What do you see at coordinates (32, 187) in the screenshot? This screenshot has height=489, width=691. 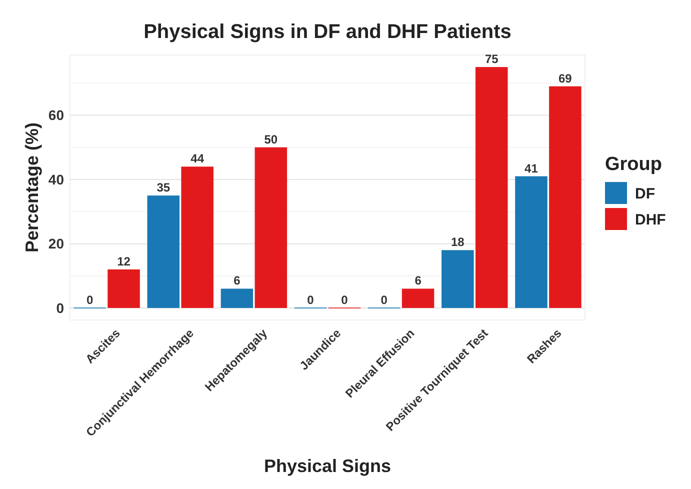 I see `y-axis-title: Percentage (%)` at bounding box center [32, 187].